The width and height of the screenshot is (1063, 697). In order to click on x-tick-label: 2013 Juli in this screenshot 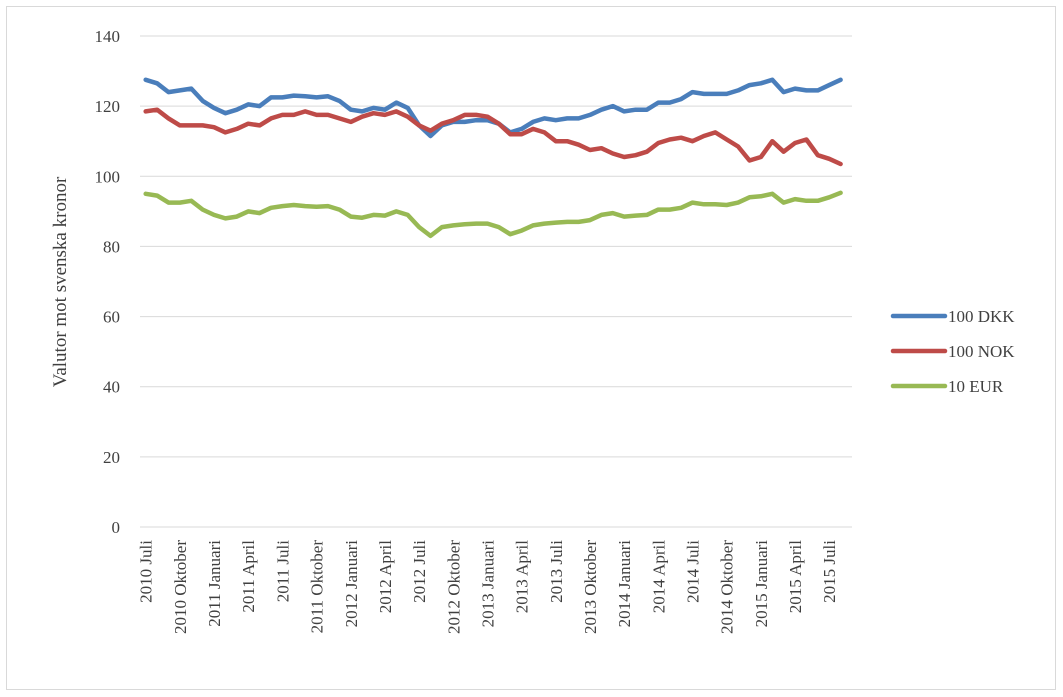, I will do `click(556, 571)`.